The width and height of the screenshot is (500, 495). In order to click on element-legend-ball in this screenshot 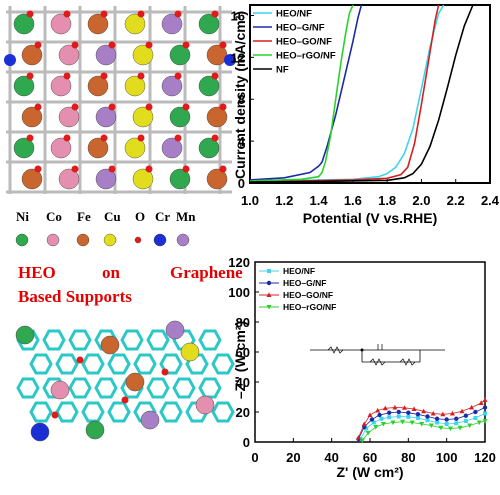, I will do `click(83, 240)`.